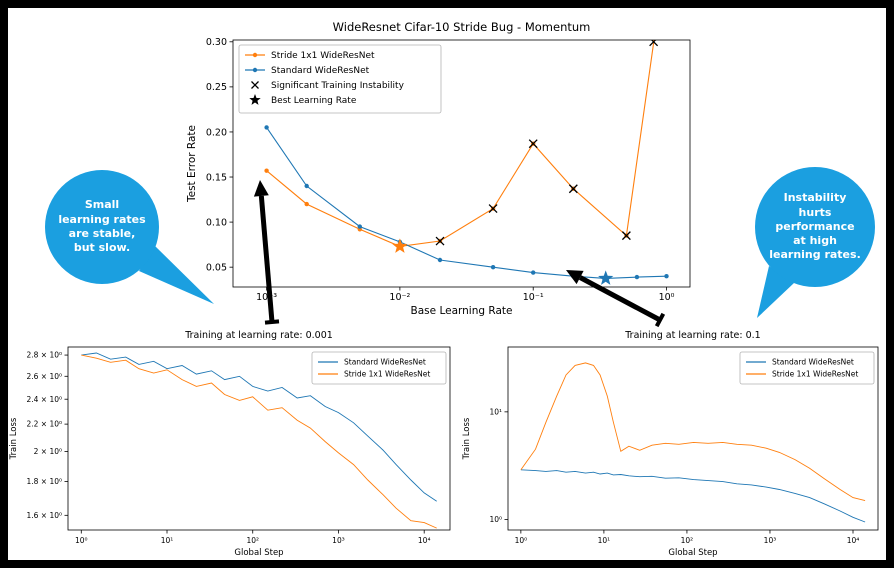  What do you see at coordinates (216, 177) in the screenshot?
I see `svg-text: 0.15` at bounding box center [216, 177].